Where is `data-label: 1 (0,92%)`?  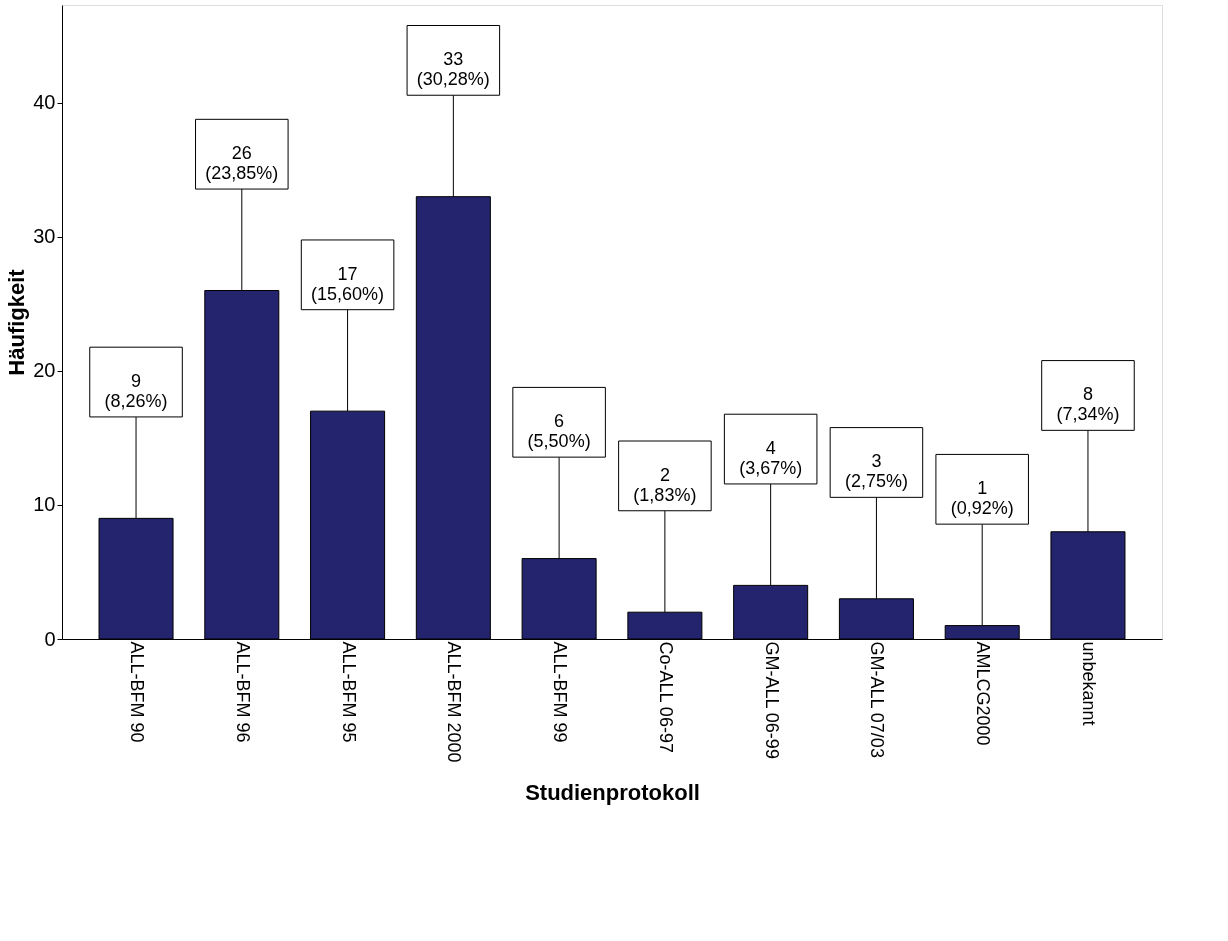
data-label: 1 (0,92%) is located at coordinates (982, 498).